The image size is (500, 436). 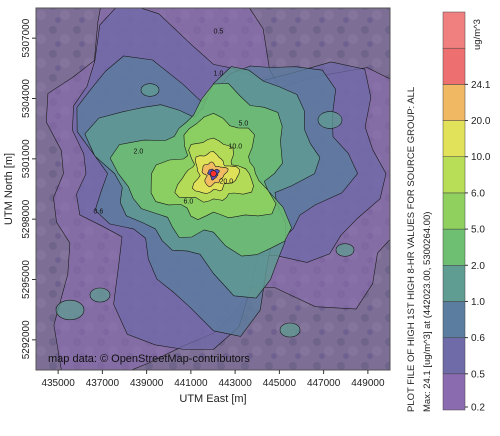 I want to click on y-tick-label: 5301000, so click(x=26, y=158).